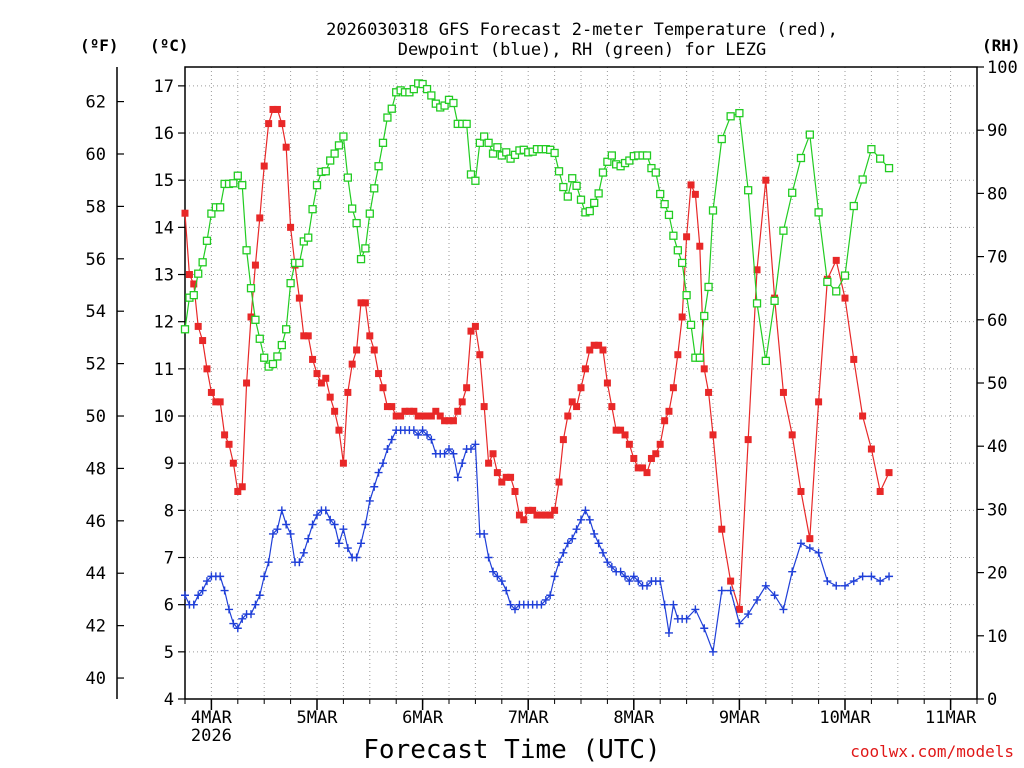 This screenshot has width=1024, height=768. Describe the element at coordinates (164, 370) in the screenshot. I see `celsius-tick-label: 11` at that location.